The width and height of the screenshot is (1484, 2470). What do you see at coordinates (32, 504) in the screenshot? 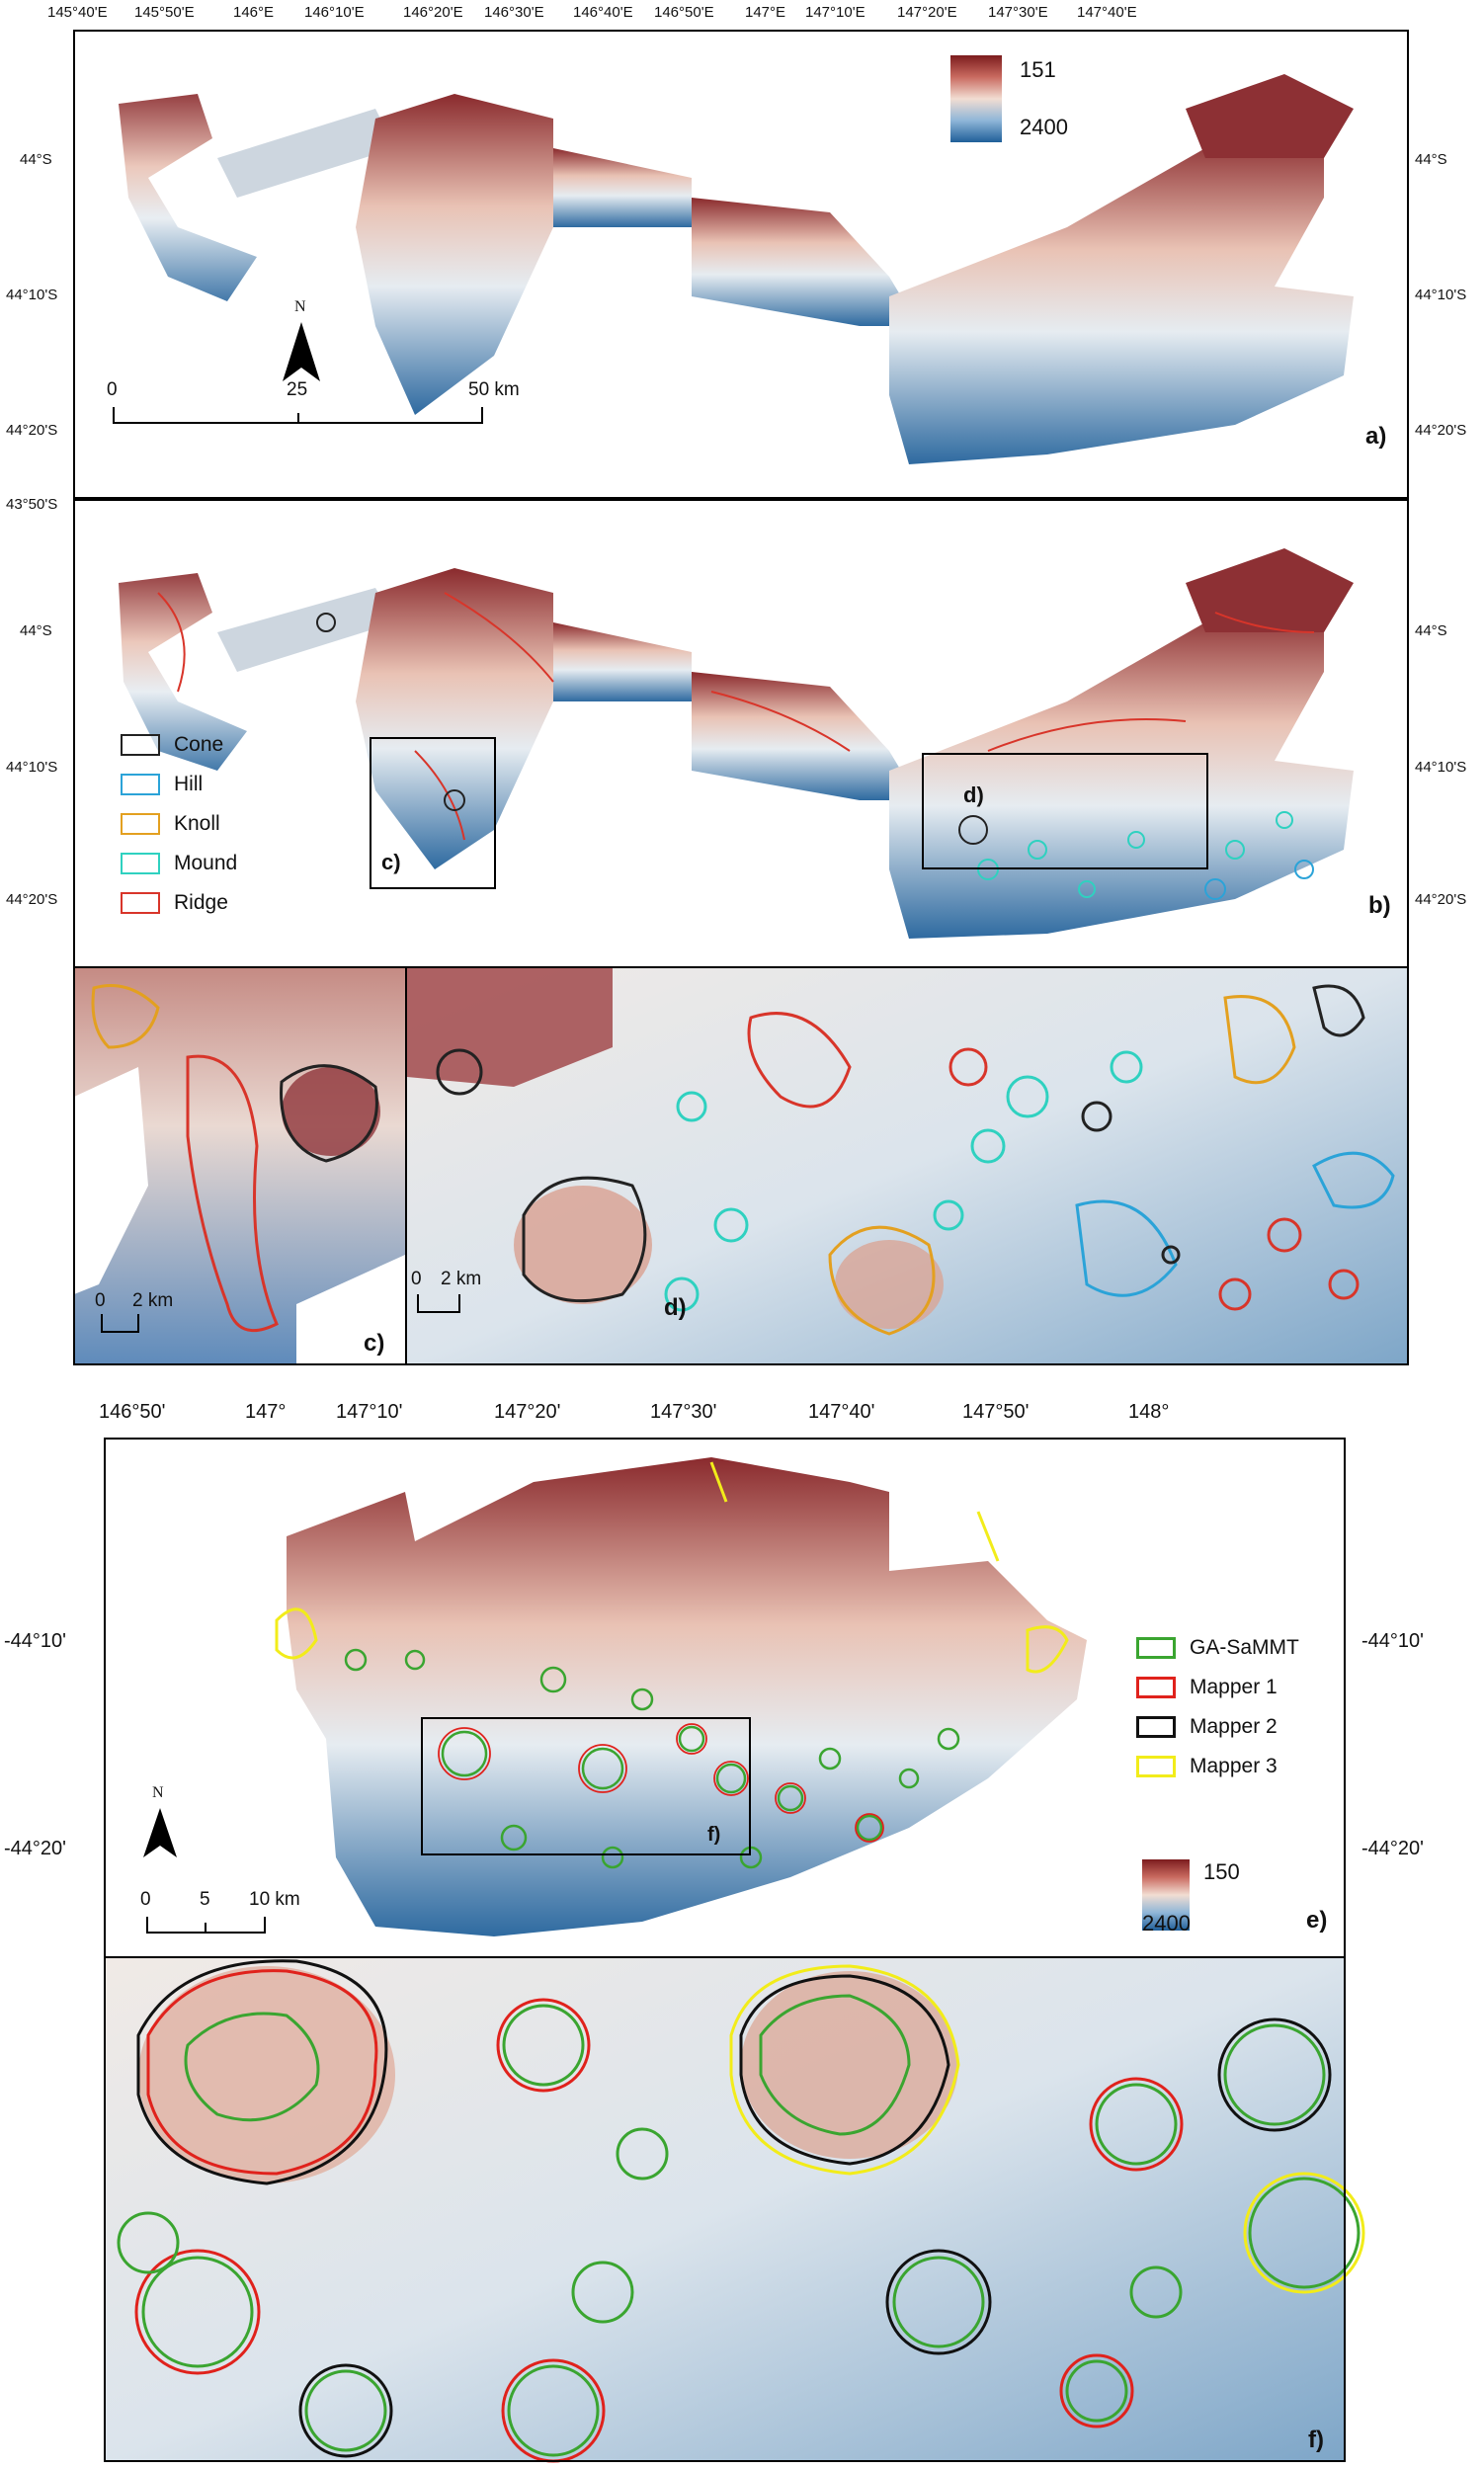
I see `left-tick: 43°50'S` at bounding box center [32, 504].